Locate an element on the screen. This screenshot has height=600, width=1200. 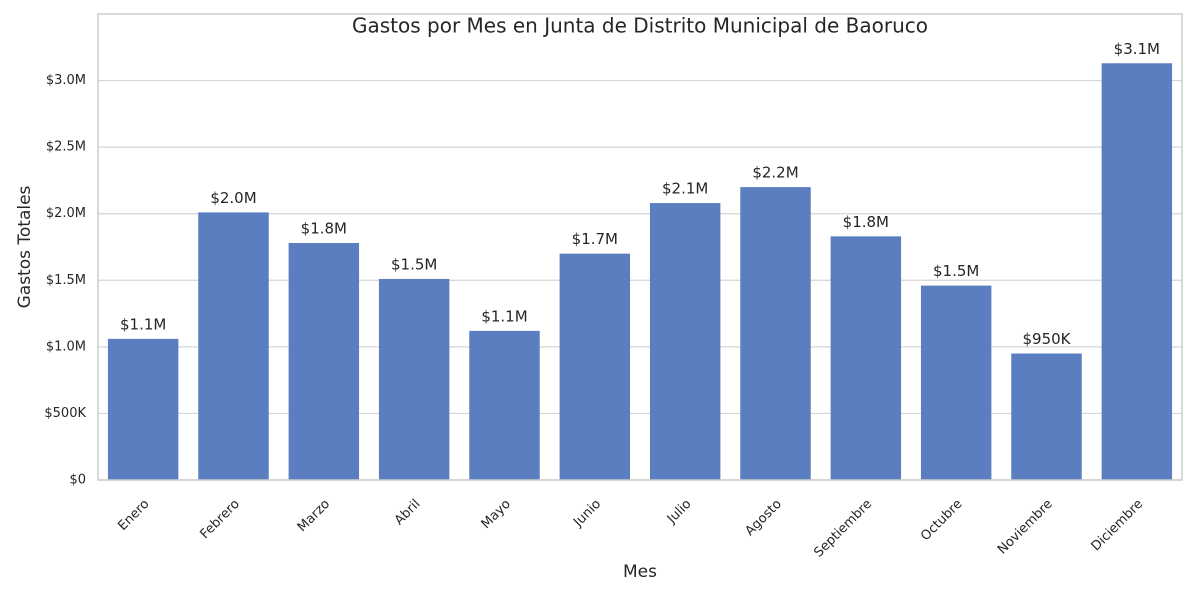
x-tick-label: Febrero is located at coordinates (219, 519).